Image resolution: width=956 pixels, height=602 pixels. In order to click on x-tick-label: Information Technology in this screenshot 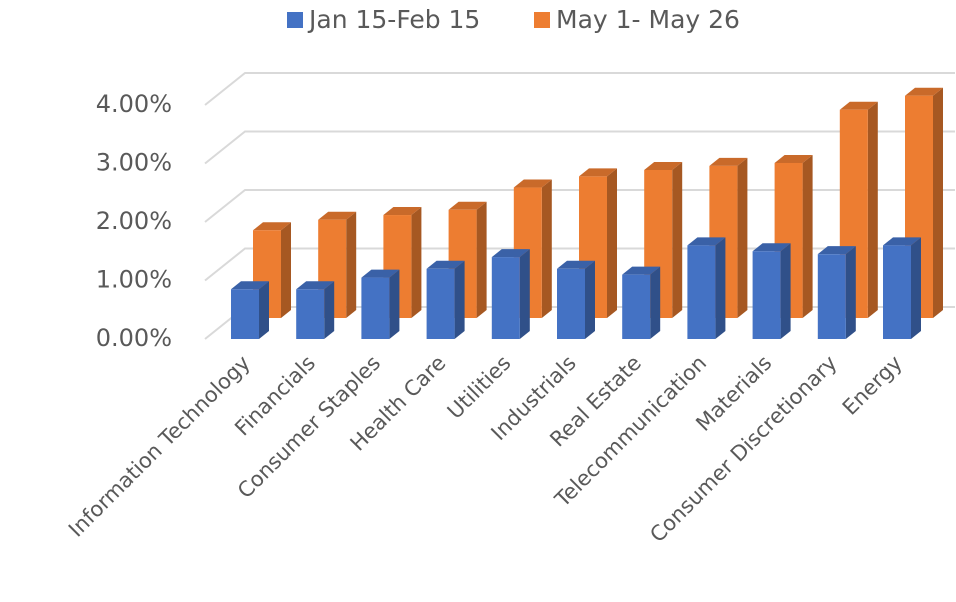, I will do `click(159, 446)`.